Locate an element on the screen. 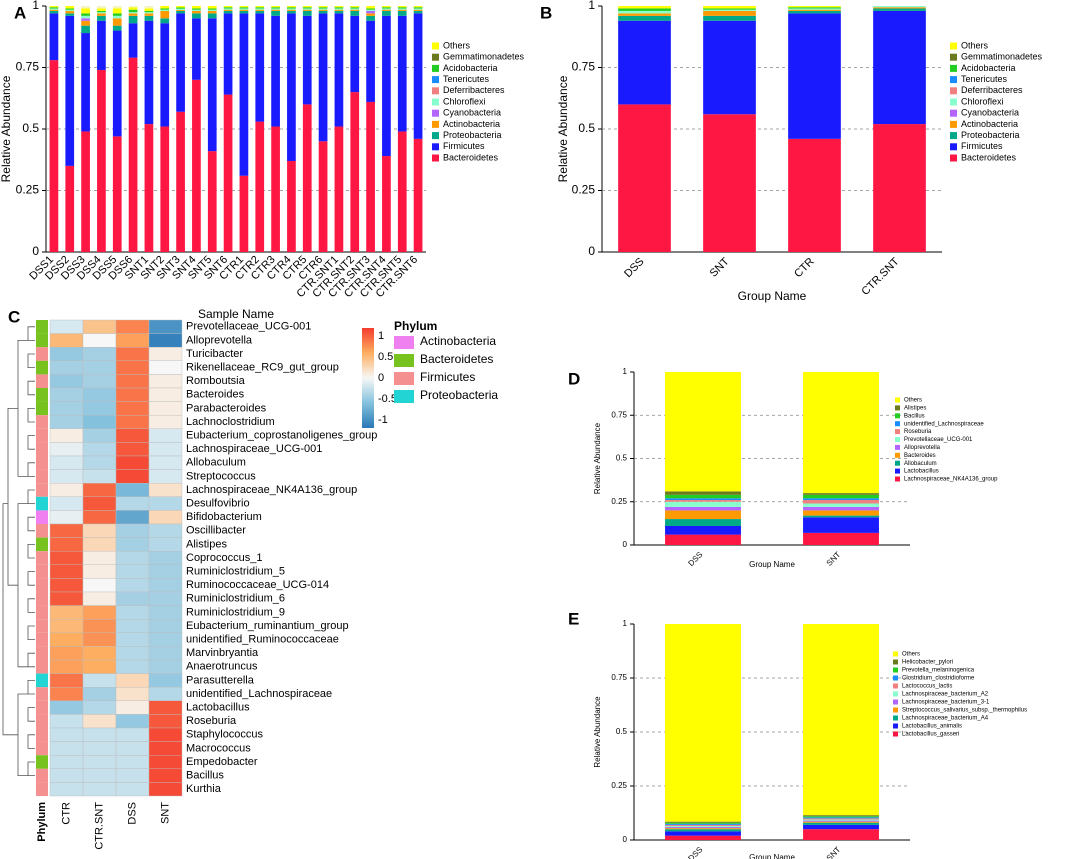 The image size is (1072, 859). bar-segment-A-DSS6-Bacteroidetes is located at coordinates (133, 154).